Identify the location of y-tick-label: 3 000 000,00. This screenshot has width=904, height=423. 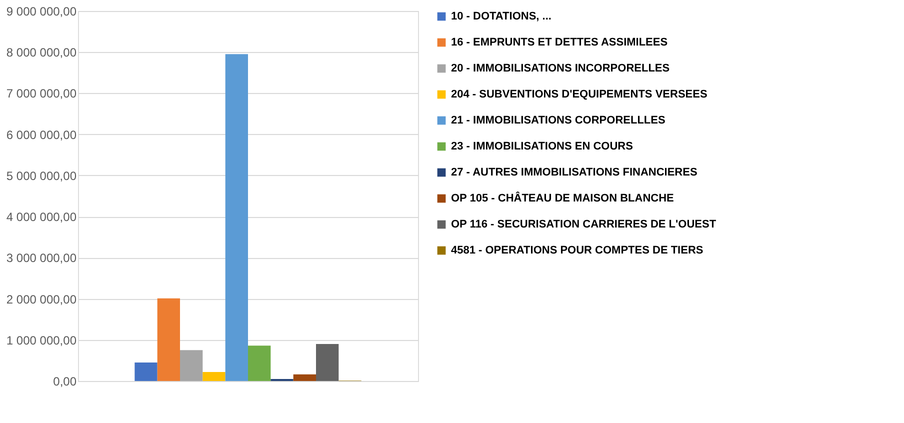
(41, 258).